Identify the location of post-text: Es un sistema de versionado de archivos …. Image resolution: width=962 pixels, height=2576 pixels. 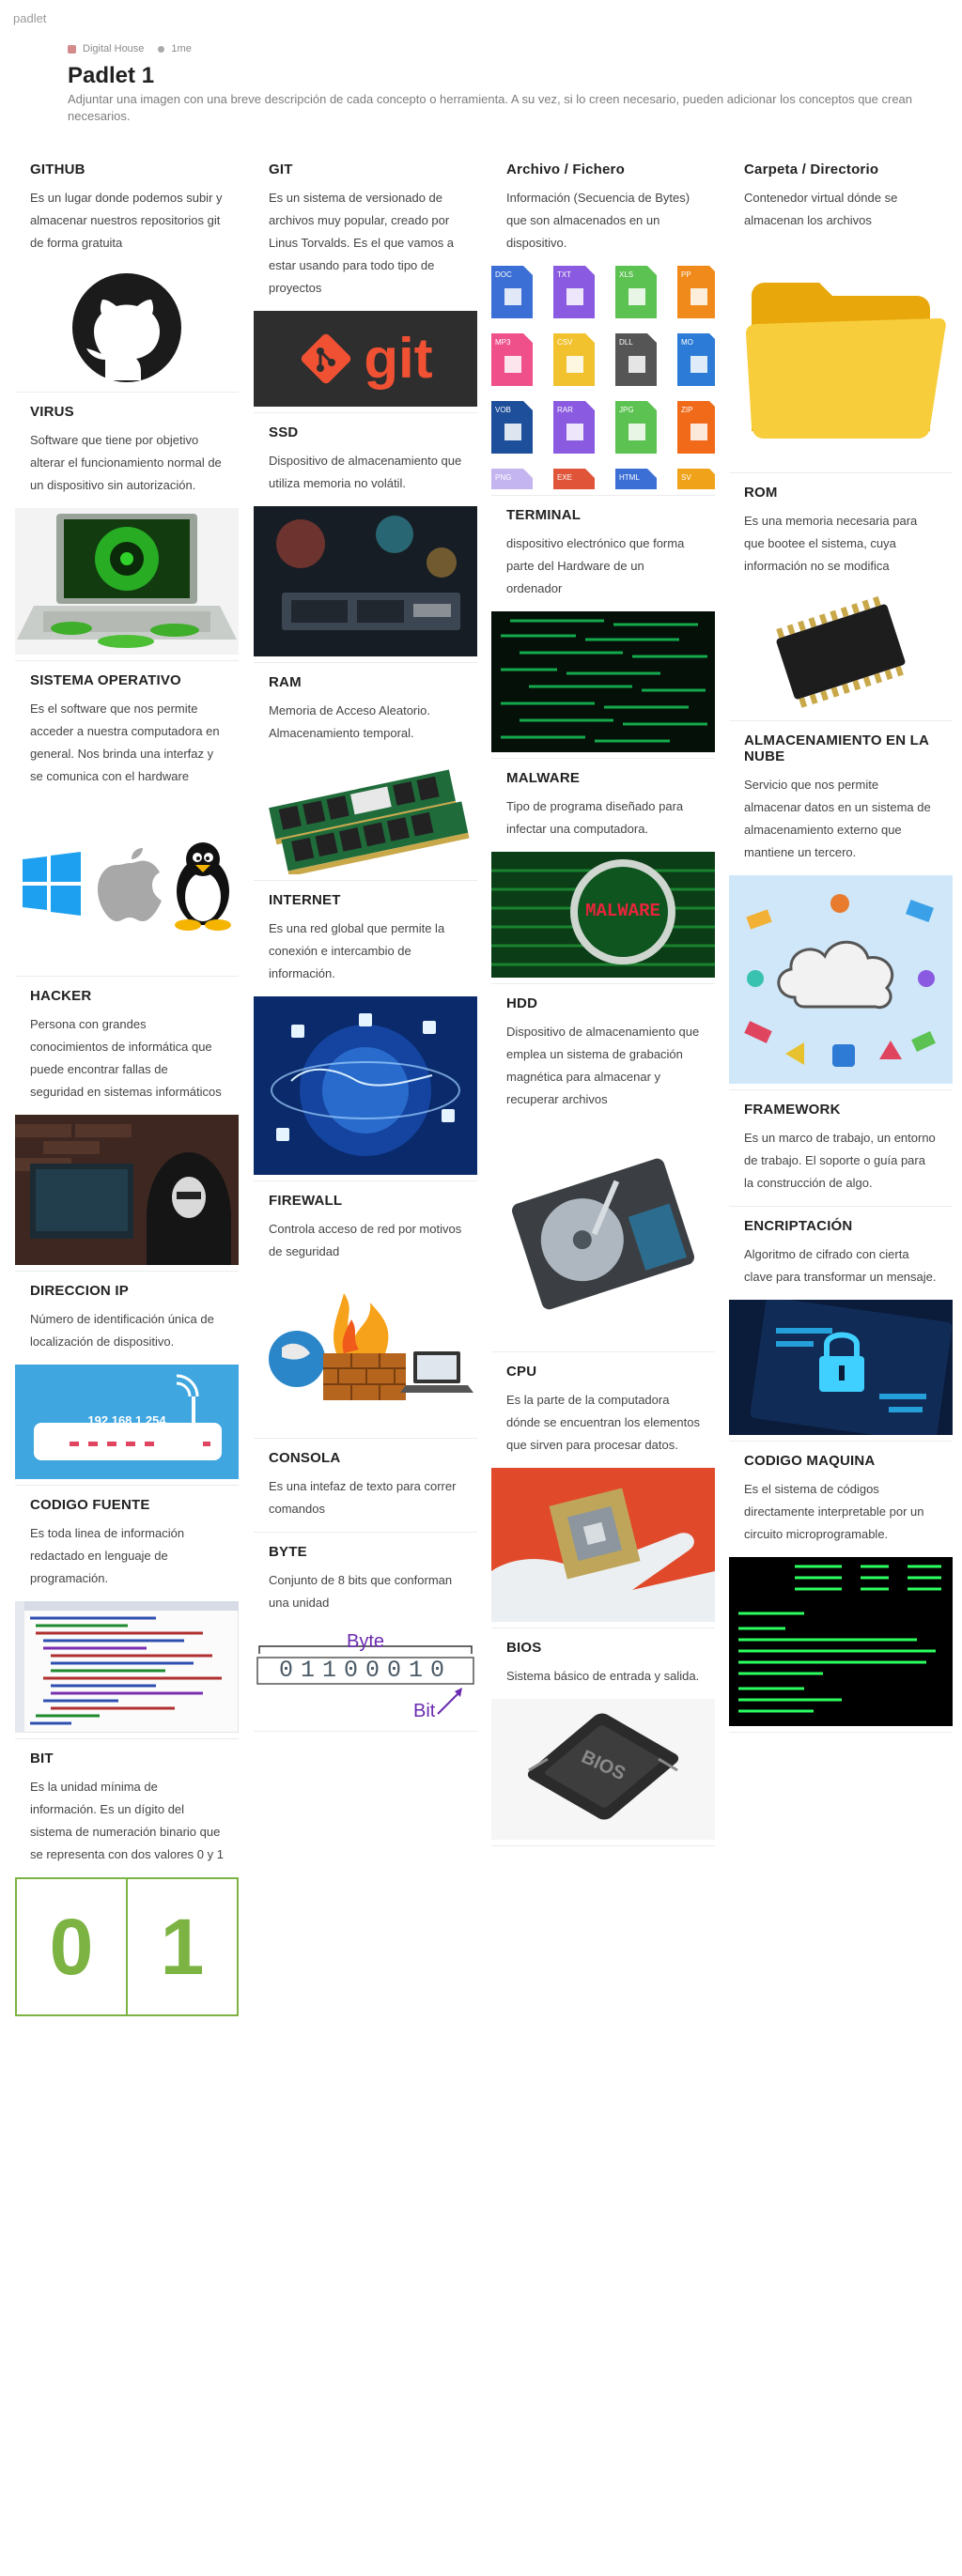
(362, 243).